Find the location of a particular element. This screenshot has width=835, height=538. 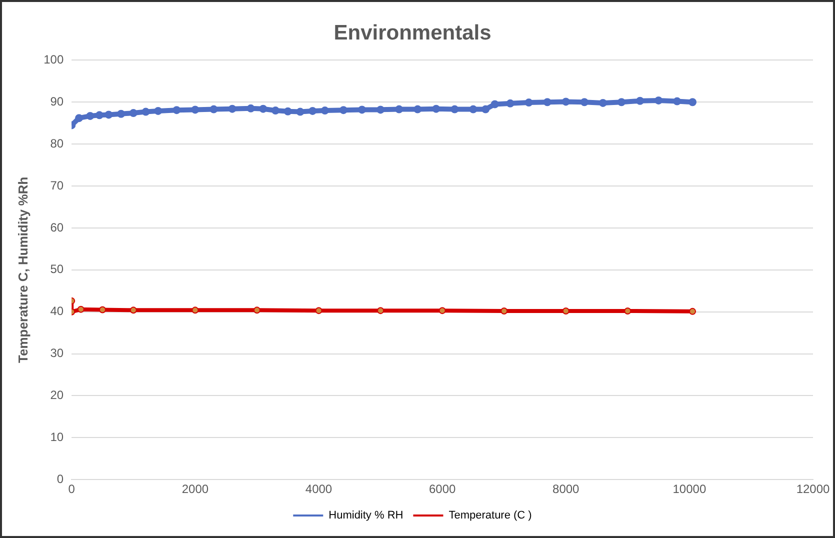

y-tick-label: 40 is located at coordinates (57, 311).